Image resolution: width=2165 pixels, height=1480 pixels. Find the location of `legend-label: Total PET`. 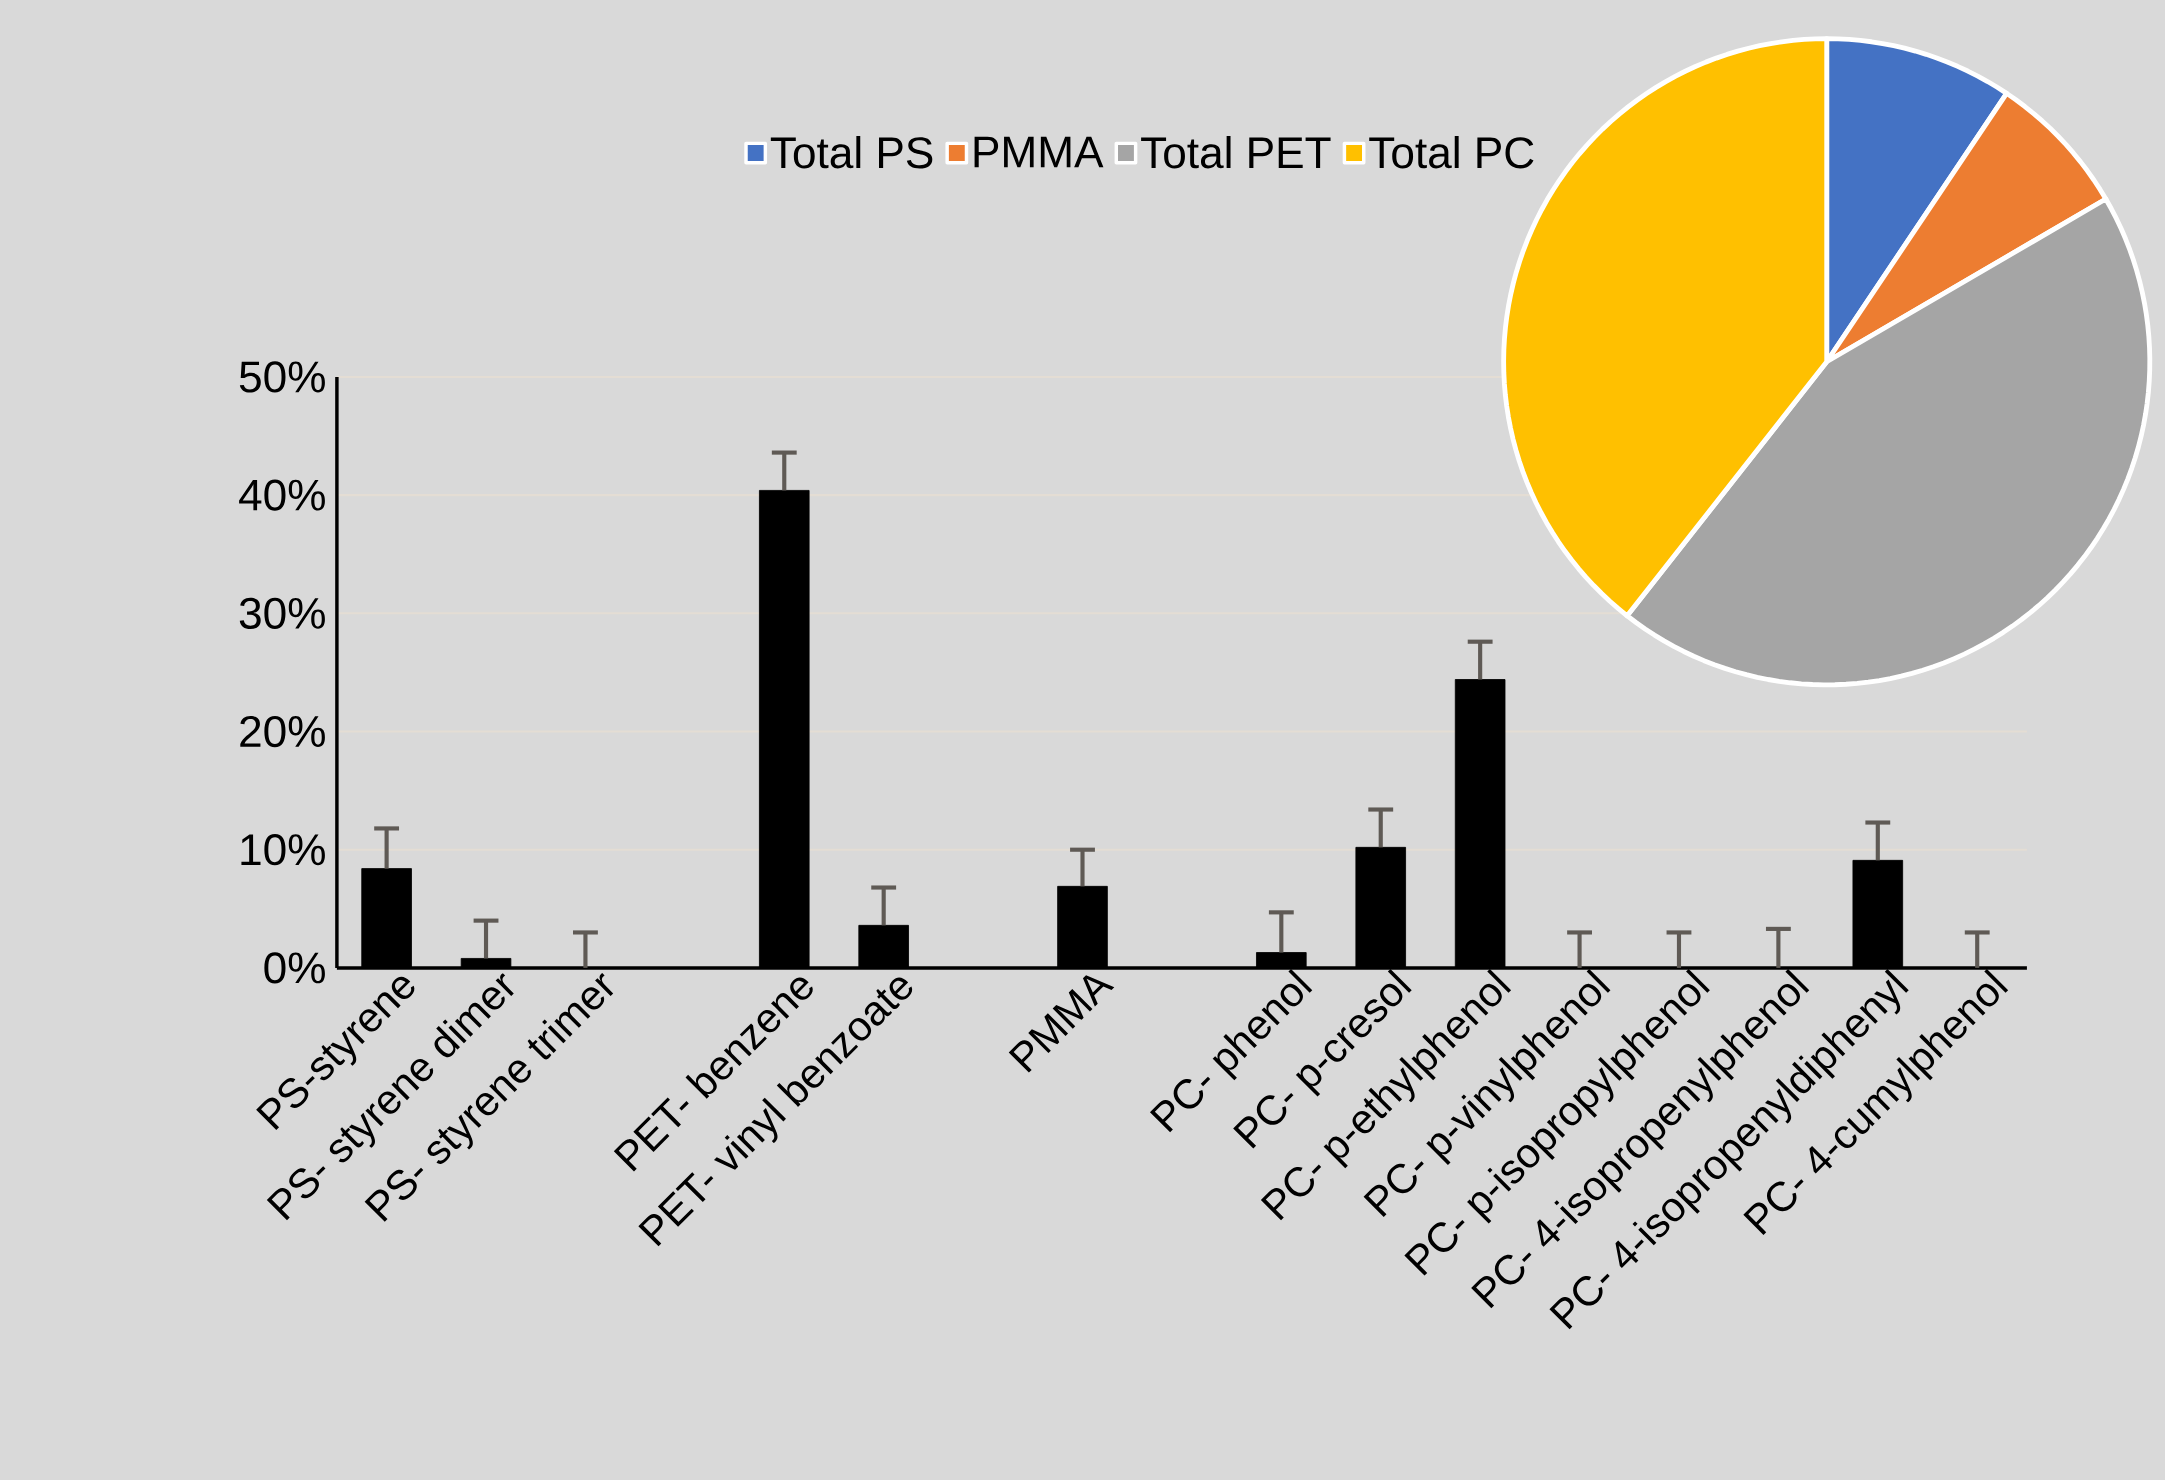

legend-label: Total PET is located at coordinates (1236, 152).